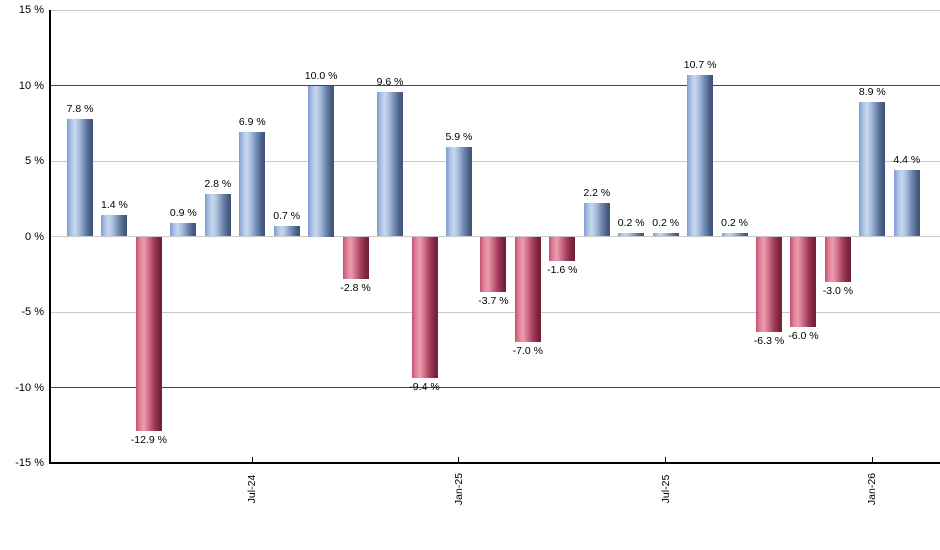 The height and width of the screenshot is (550, 940). I want to click on y-tick-label: 5 %, so click(34, 161).